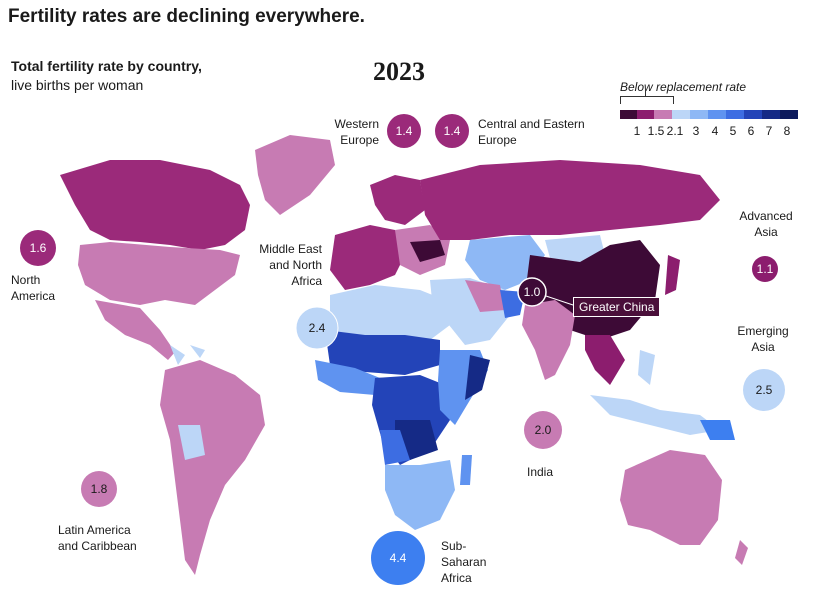 The width and height of the screenshot is (813, 595). I want to click on label-india: India, so click(547, 472).